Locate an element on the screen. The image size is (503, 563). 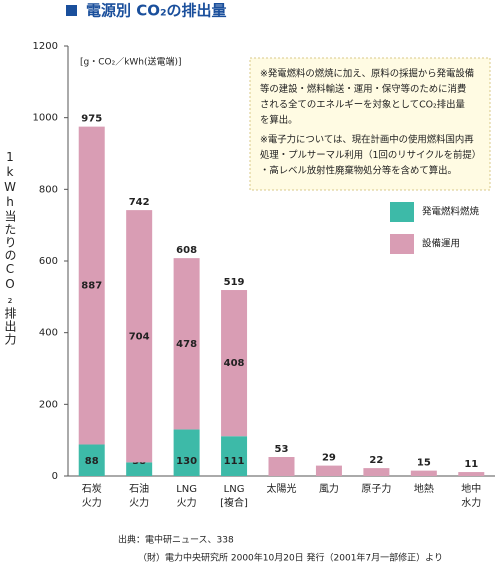
note-line: ※電子力については、現在計画中の使用燃料国内再 is located at coordinates (367, 140).